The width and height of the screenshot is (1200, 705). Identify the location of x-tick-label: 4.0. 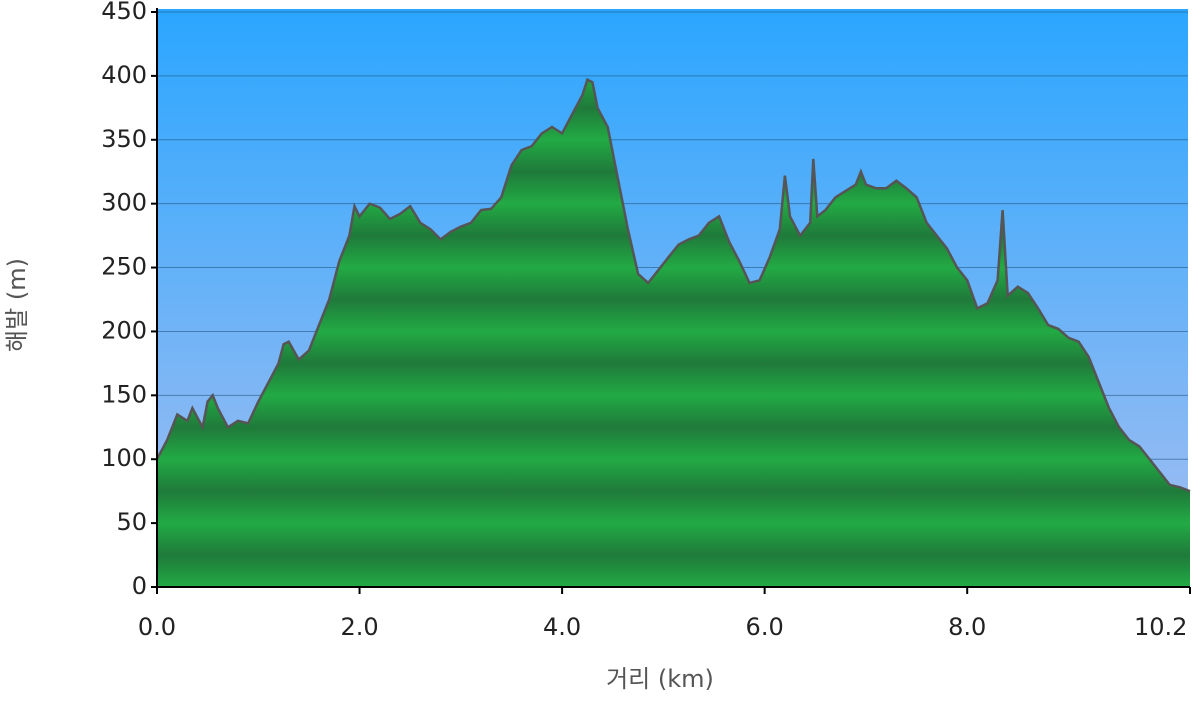
(562, 627).